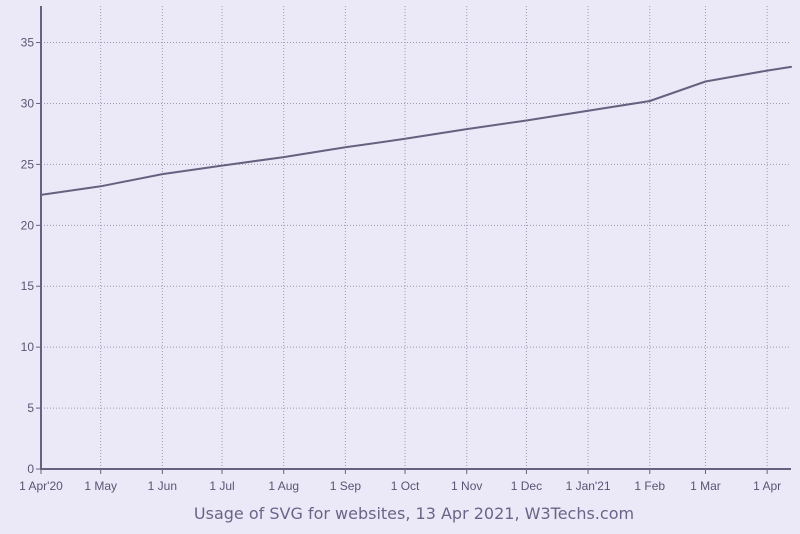 The image size is (800, 534). I want to click on y-tick-label: 30, so click(28, 103).